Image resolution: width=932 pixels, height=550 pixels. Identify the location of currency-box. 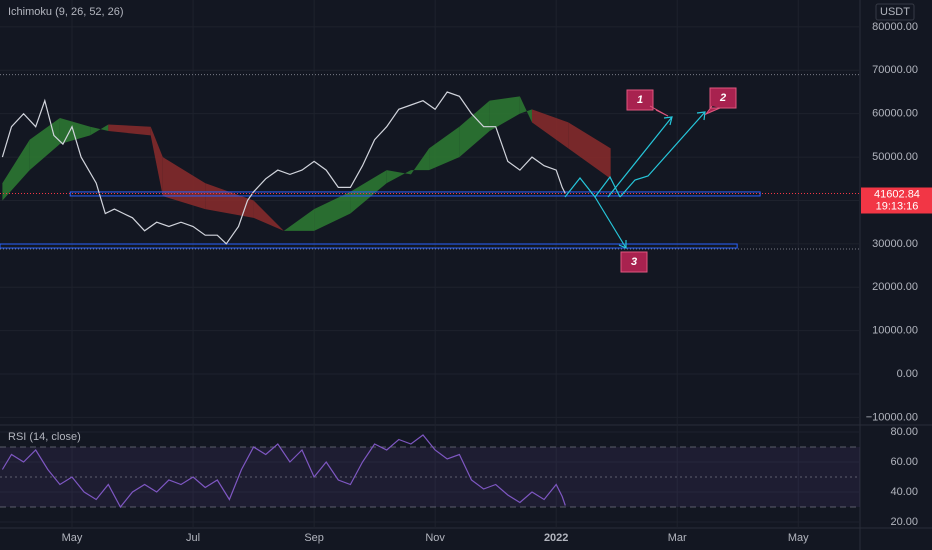
(895, 12).